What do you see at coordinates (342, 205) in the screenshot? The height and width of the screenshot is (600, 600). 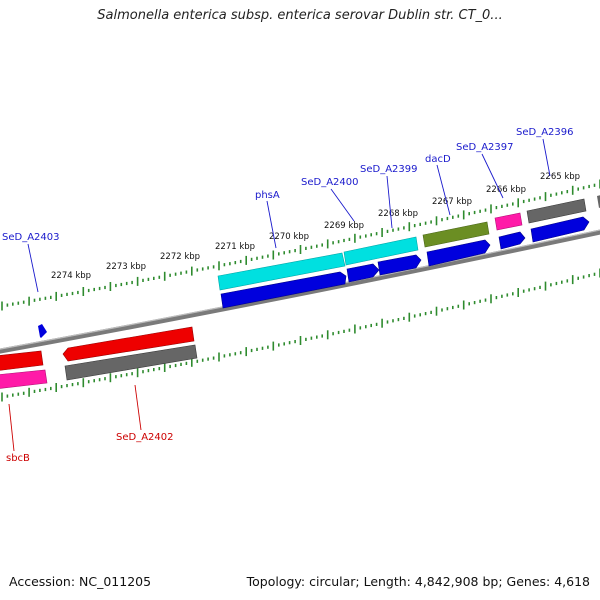 I see `leader-SeD_A2400` at bounding box center [342, 205].